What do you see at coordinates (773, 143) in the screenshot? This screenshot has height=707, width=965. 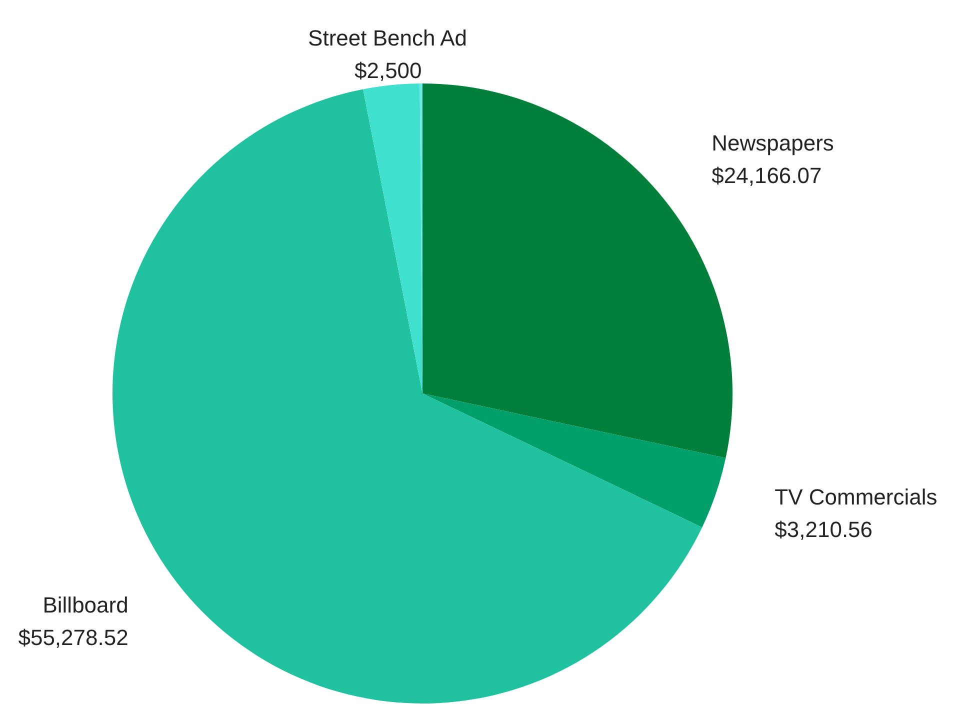 I see `slice-label: Newspapers` at bounding box center [773, 143].